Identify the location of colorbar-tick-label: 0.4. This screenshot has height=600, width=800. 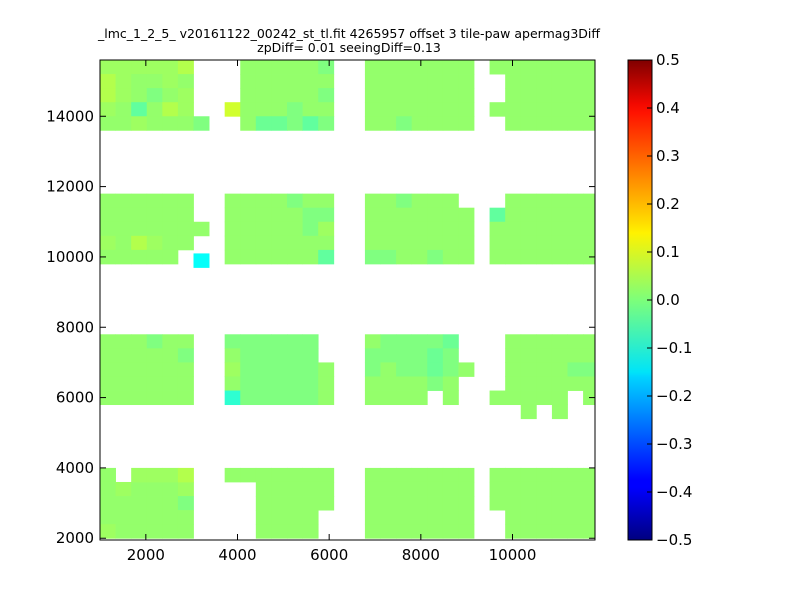
(668, 108).